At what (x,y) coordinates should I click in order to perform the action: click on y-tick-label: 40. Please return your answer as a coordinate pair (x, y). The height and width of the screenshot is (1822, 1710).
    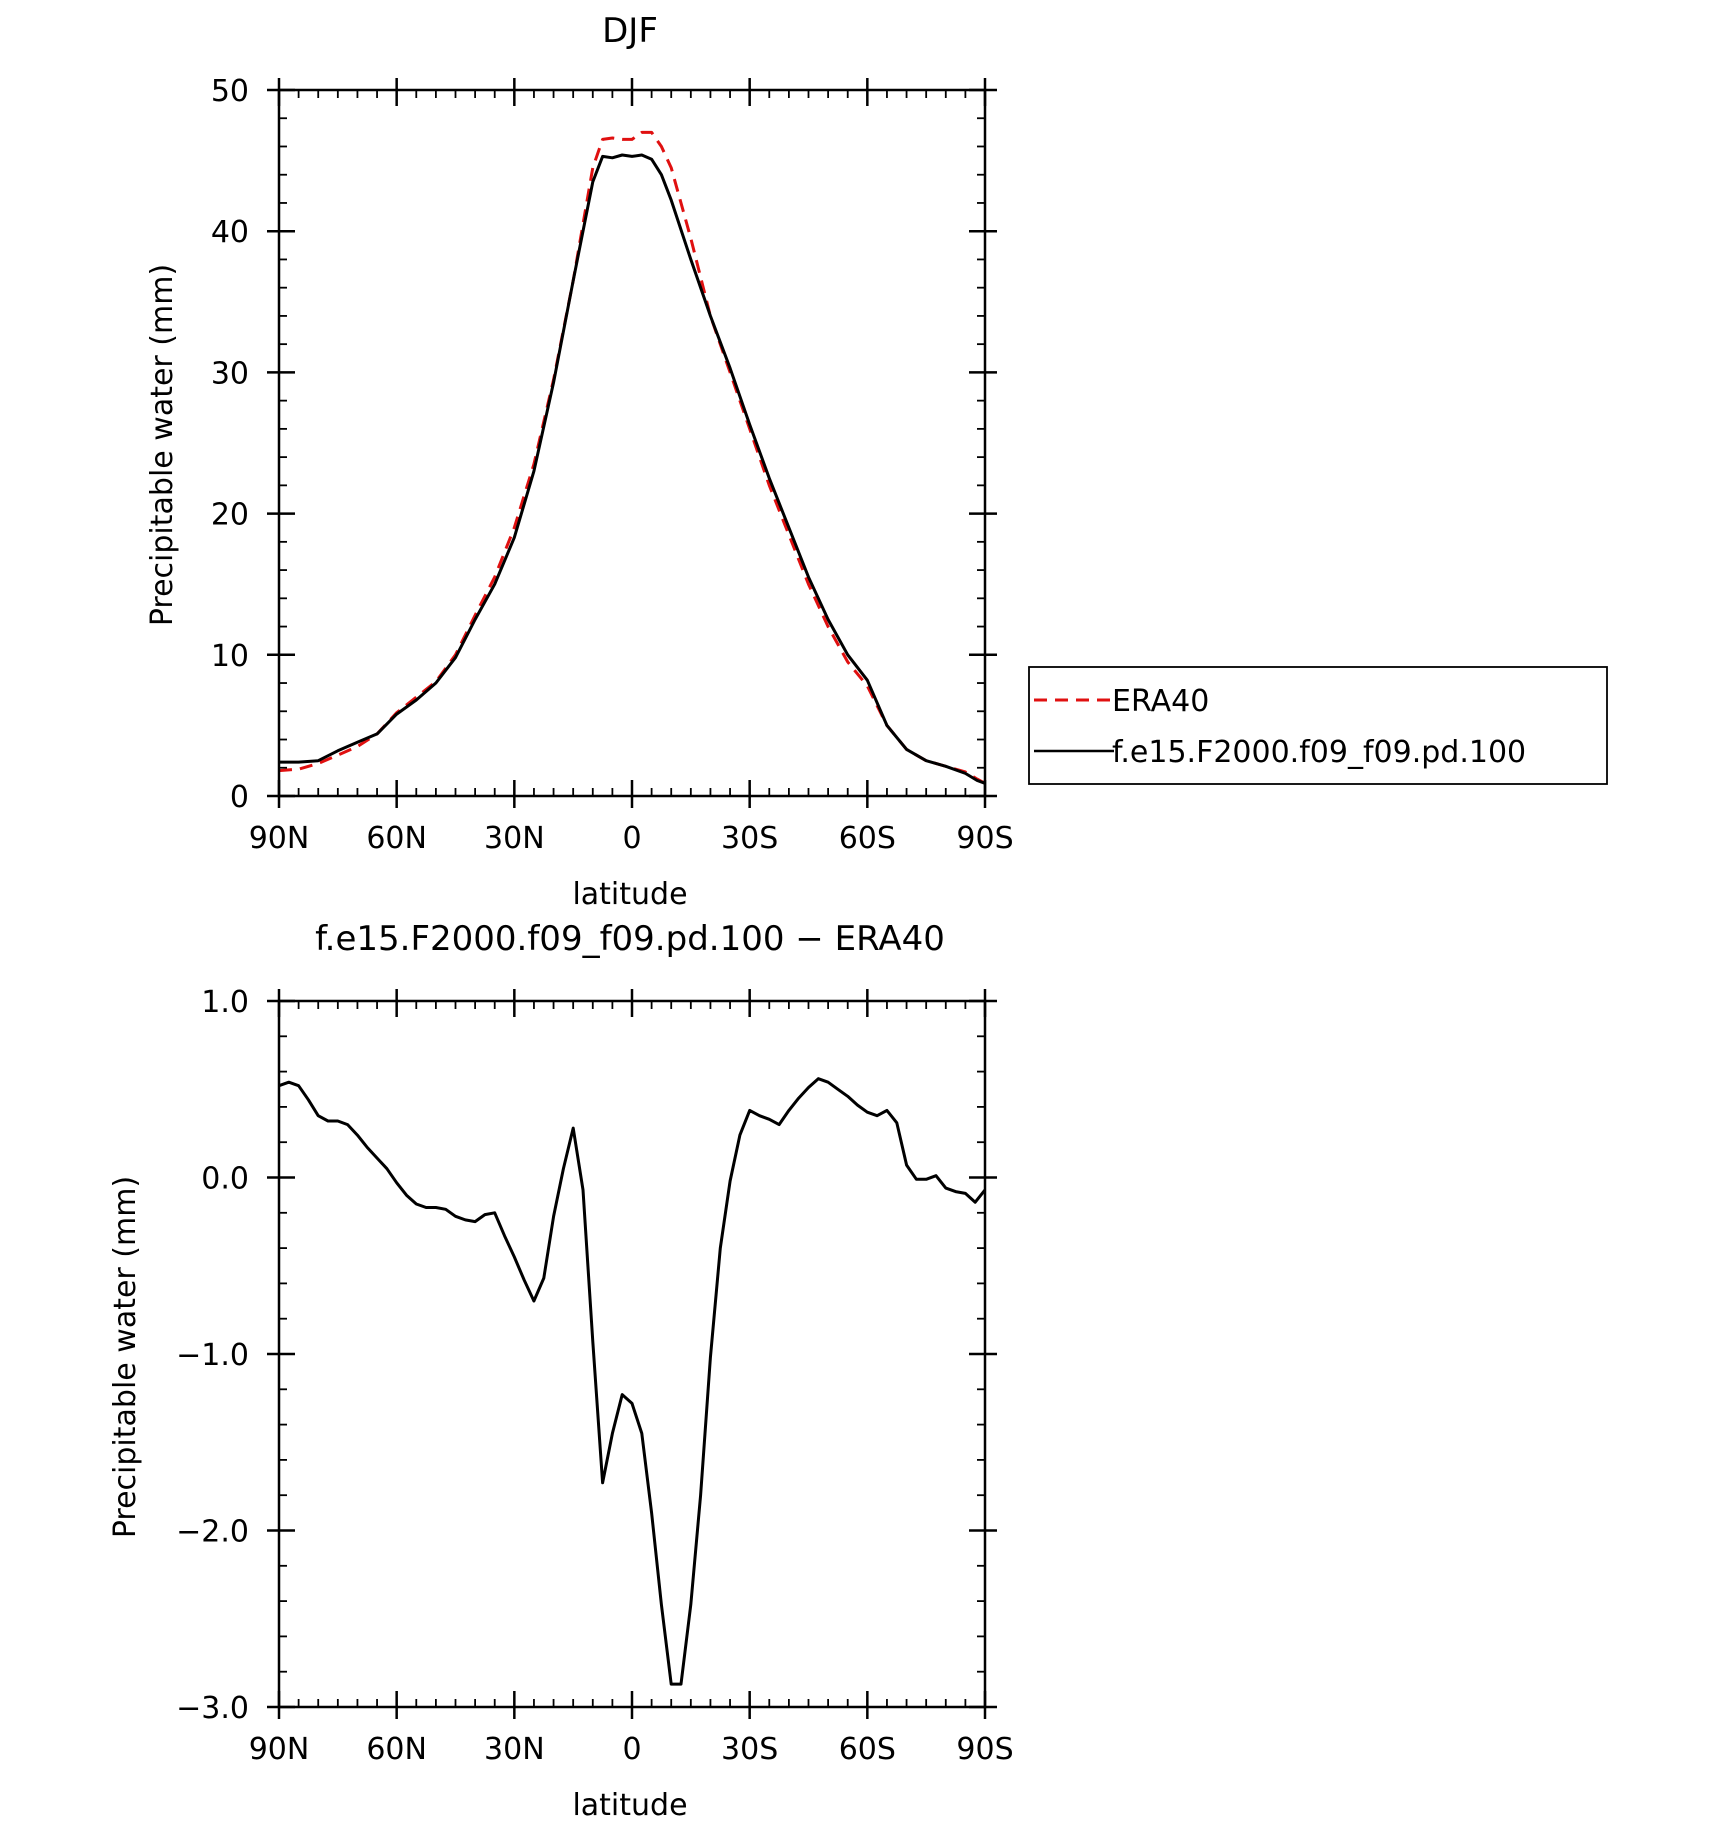
    Looking at the image, I should click on (230, 232).